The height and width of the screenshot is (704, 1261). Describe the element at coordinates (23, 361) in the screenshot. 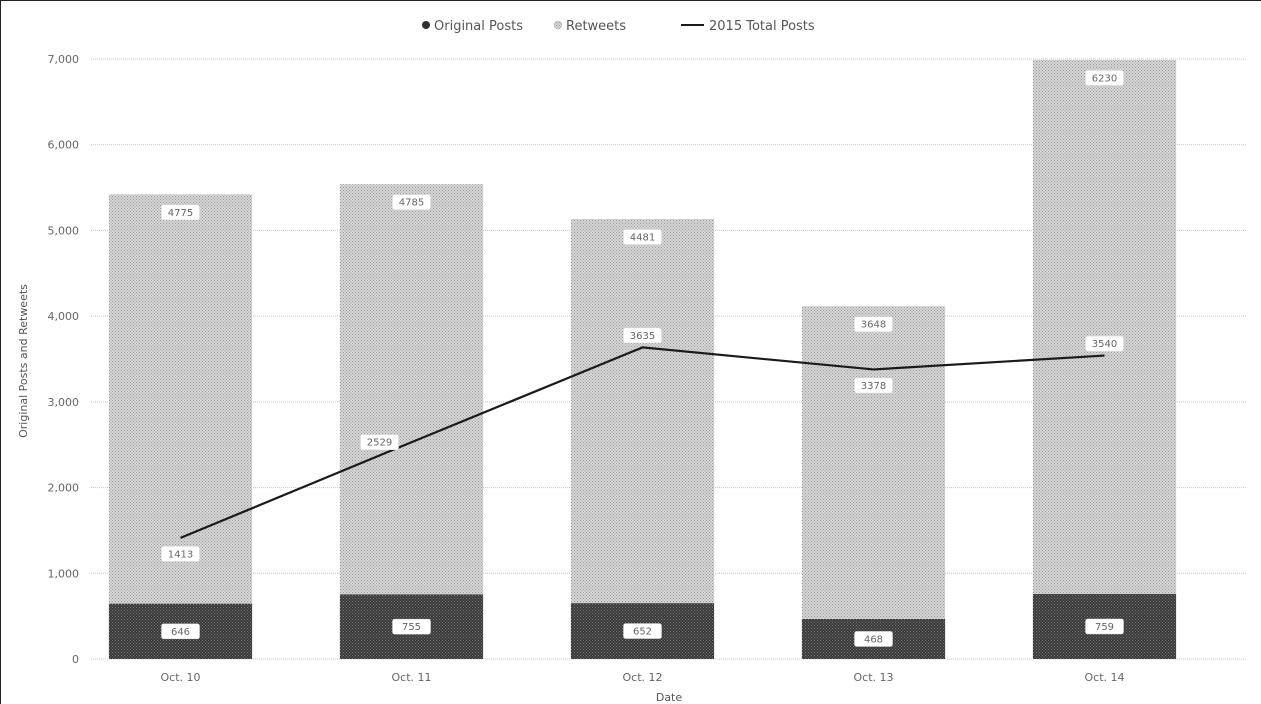

I see `y-axis-title: Original Posts and Retweets` at that location.